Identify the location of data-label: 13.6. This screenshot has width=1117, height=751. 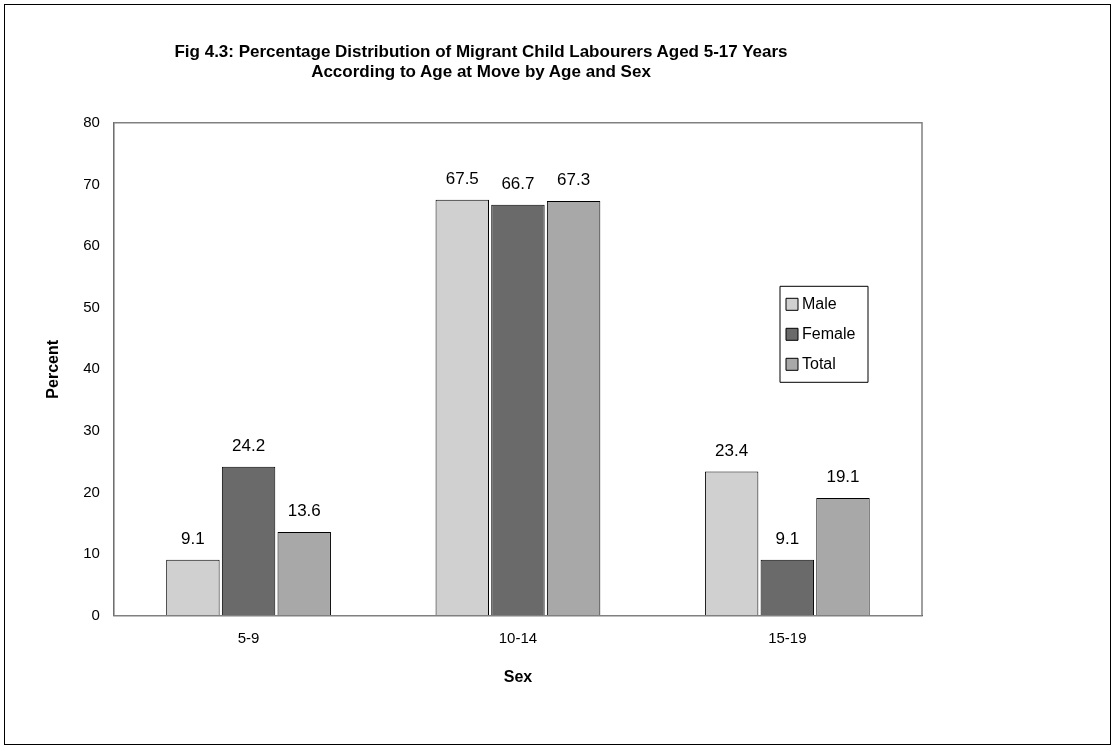
(304, 511).